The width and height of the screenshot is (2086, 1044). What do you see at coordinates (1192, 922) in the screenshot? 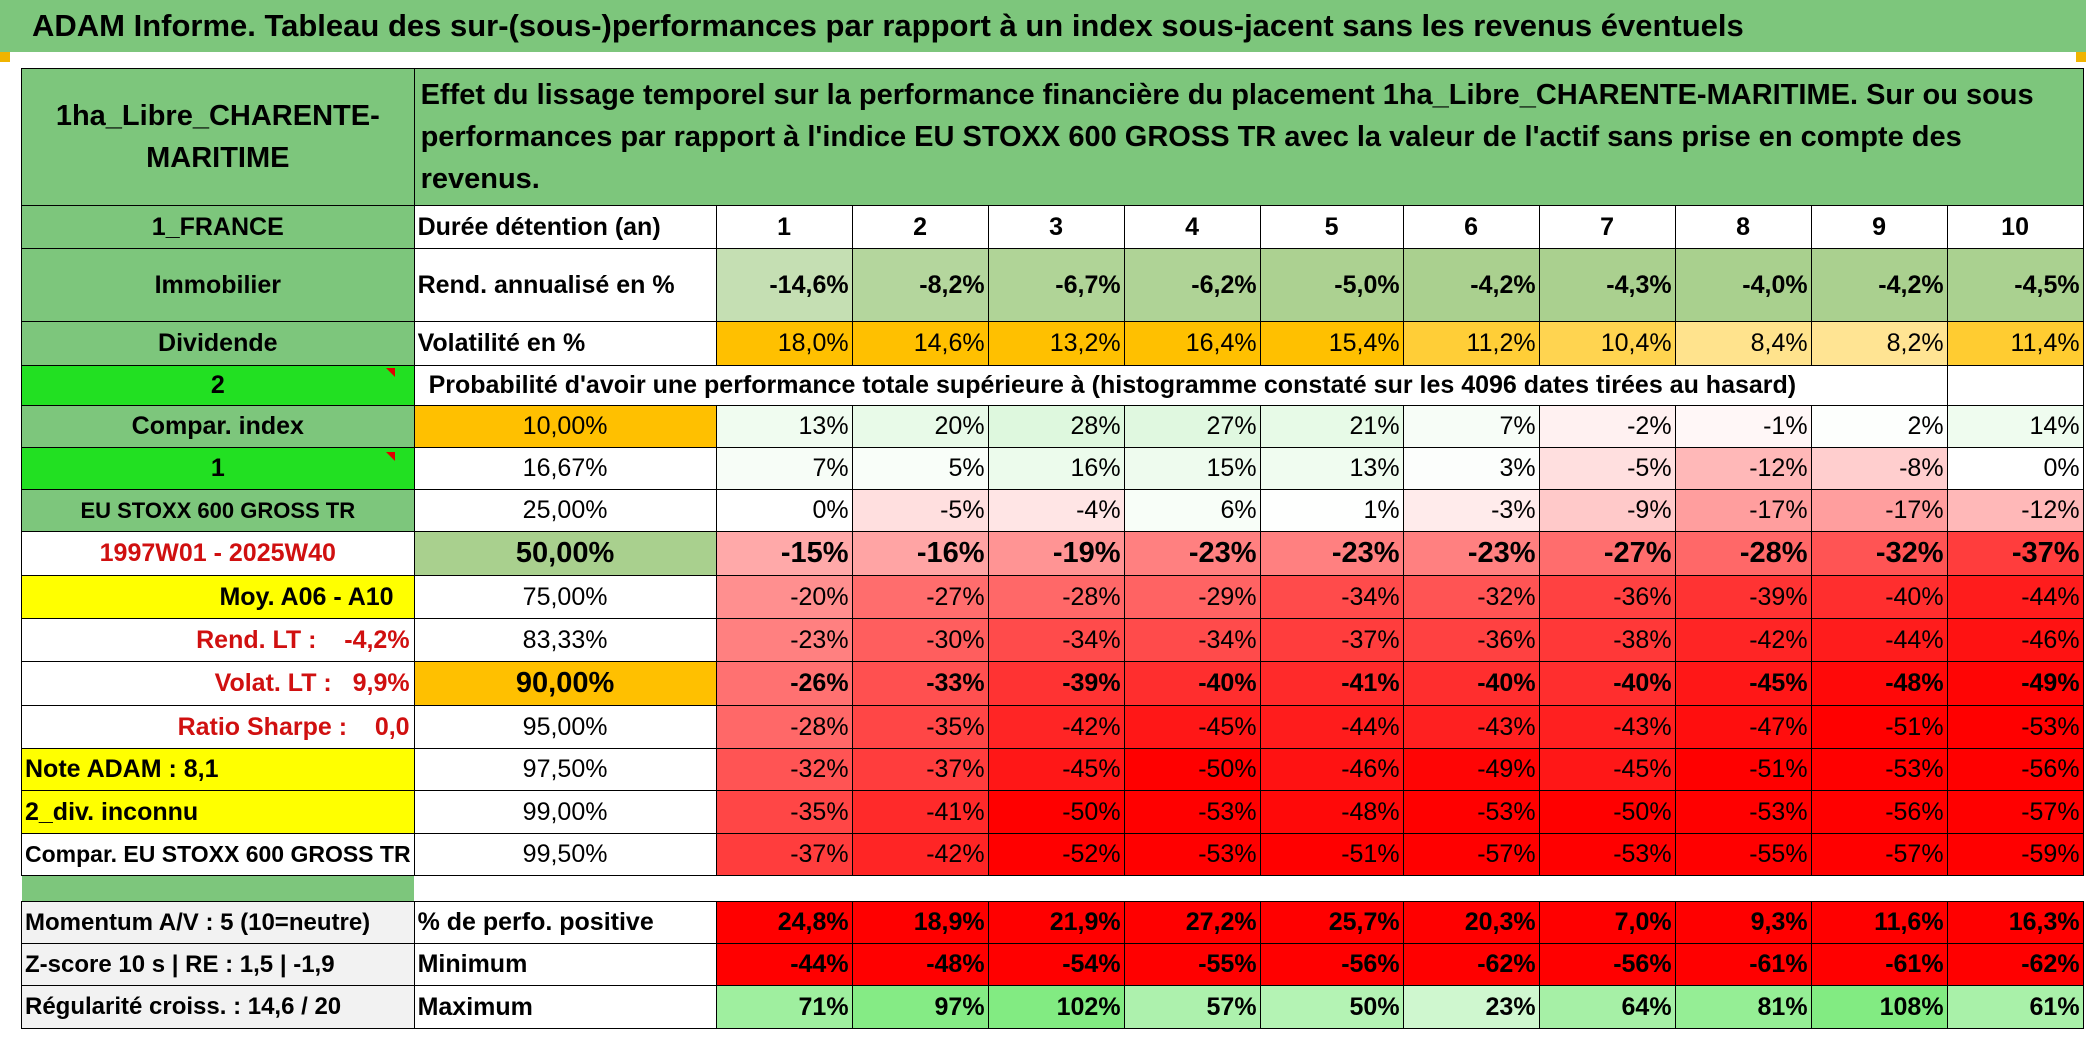
I see `pos-cell: 27,2%` at bounding box center [1192, 922].